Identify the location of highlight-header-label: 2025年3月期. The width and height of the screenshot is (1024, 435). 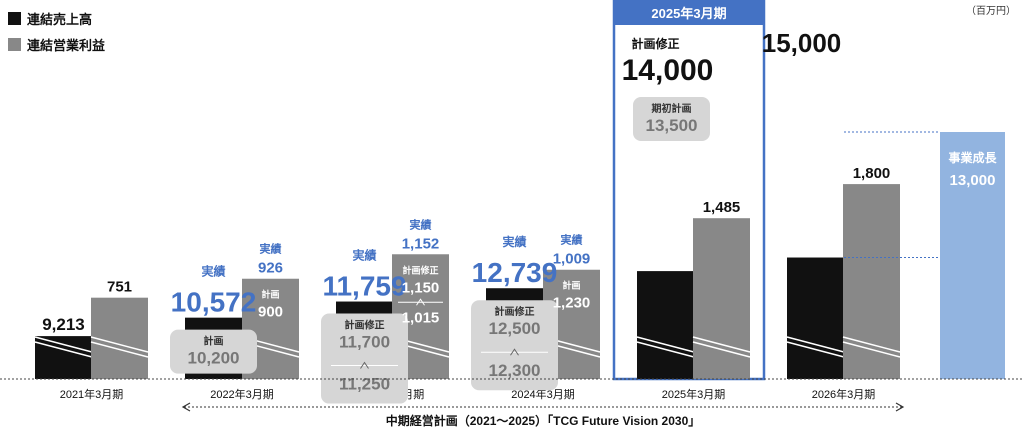
(688, 13).